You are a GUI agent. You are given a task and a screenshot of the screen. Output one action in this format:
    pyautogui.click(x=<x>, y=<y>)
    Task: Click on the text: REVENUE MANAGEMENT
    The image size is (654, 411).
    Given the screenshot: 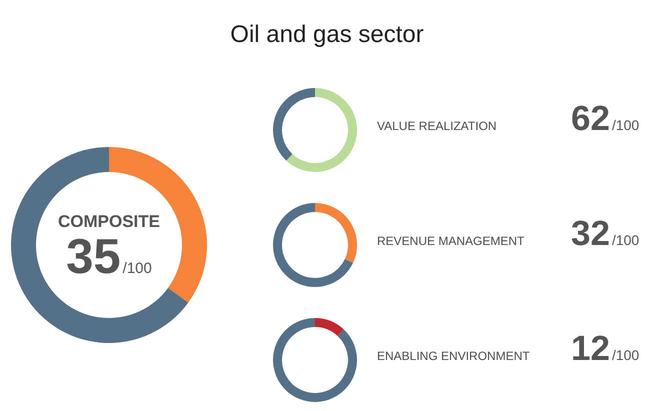 What is the action you would take?
    pyautogui.click(x=450, y=241)
    